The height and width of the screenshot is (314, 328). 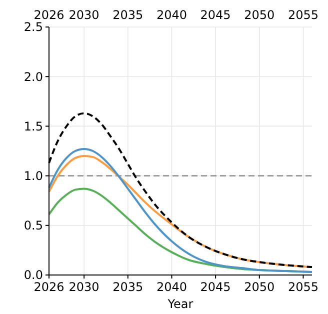 I want to click on y-tick-label: 2.0, so click(x=33, y=77).